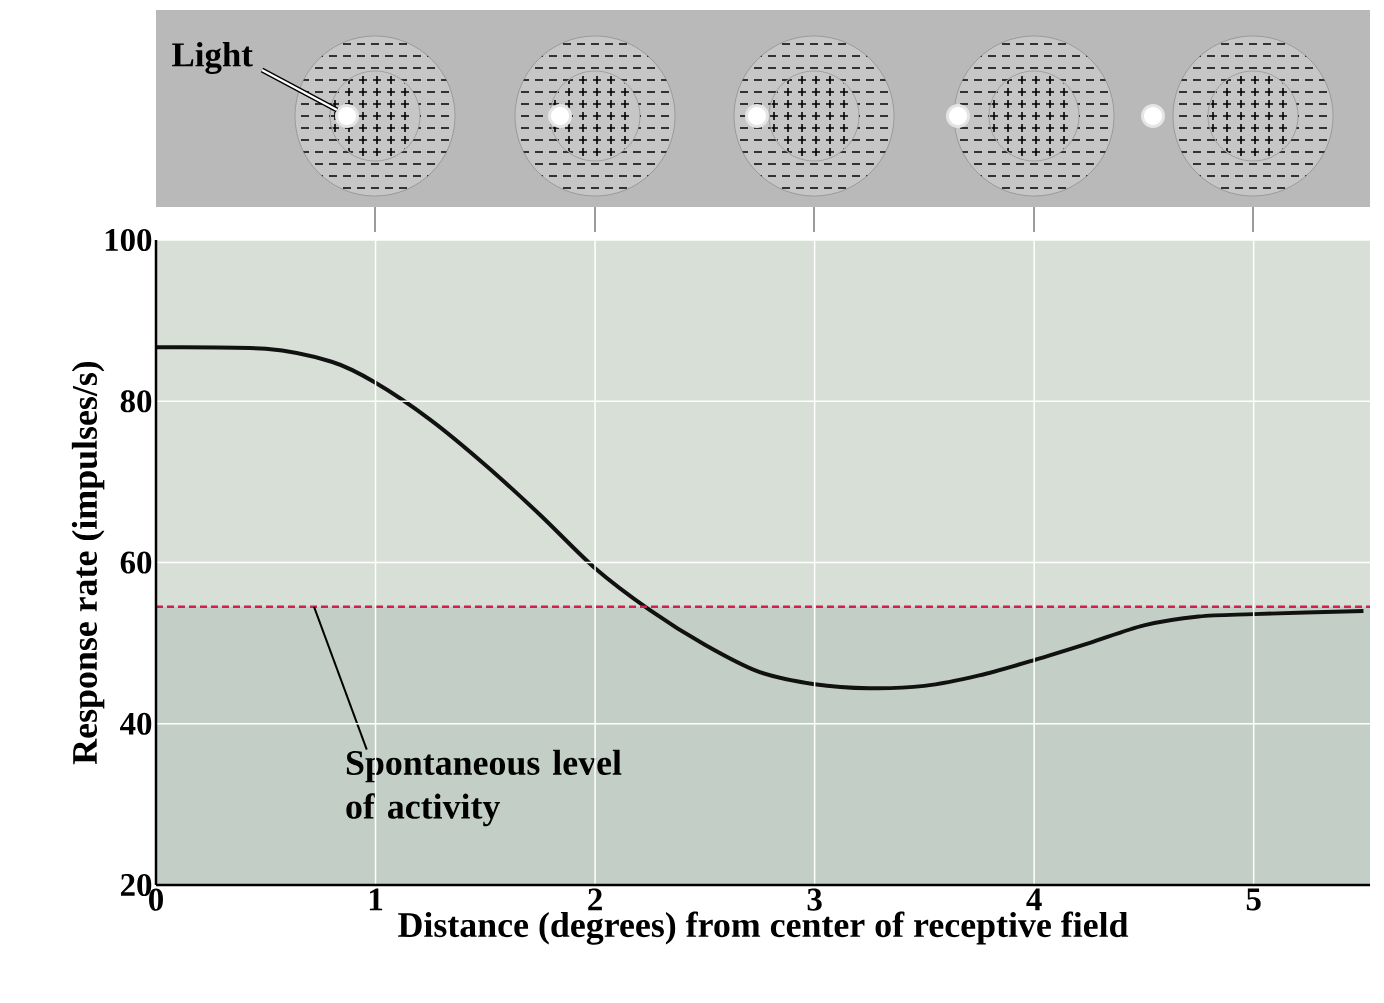  Describe the element at coordinates (136, 401) in the screenshot. I see `y-tick-label: 80` at that location.